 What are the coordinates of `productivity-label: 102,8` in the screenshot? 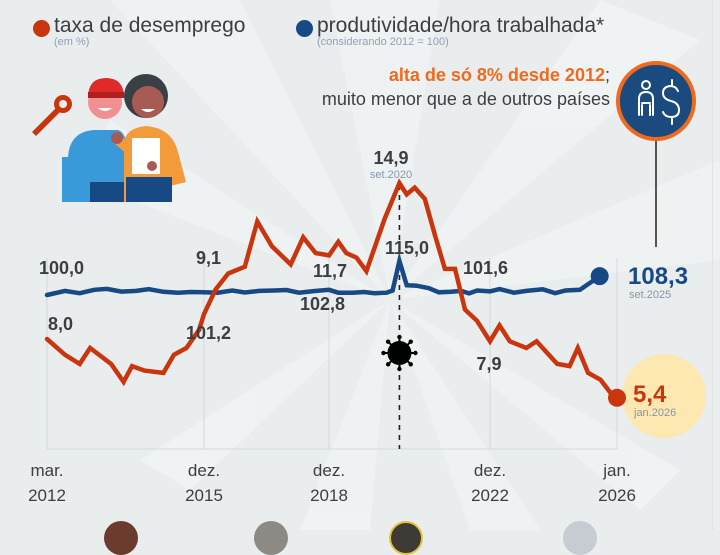 It's located at (322, 304).